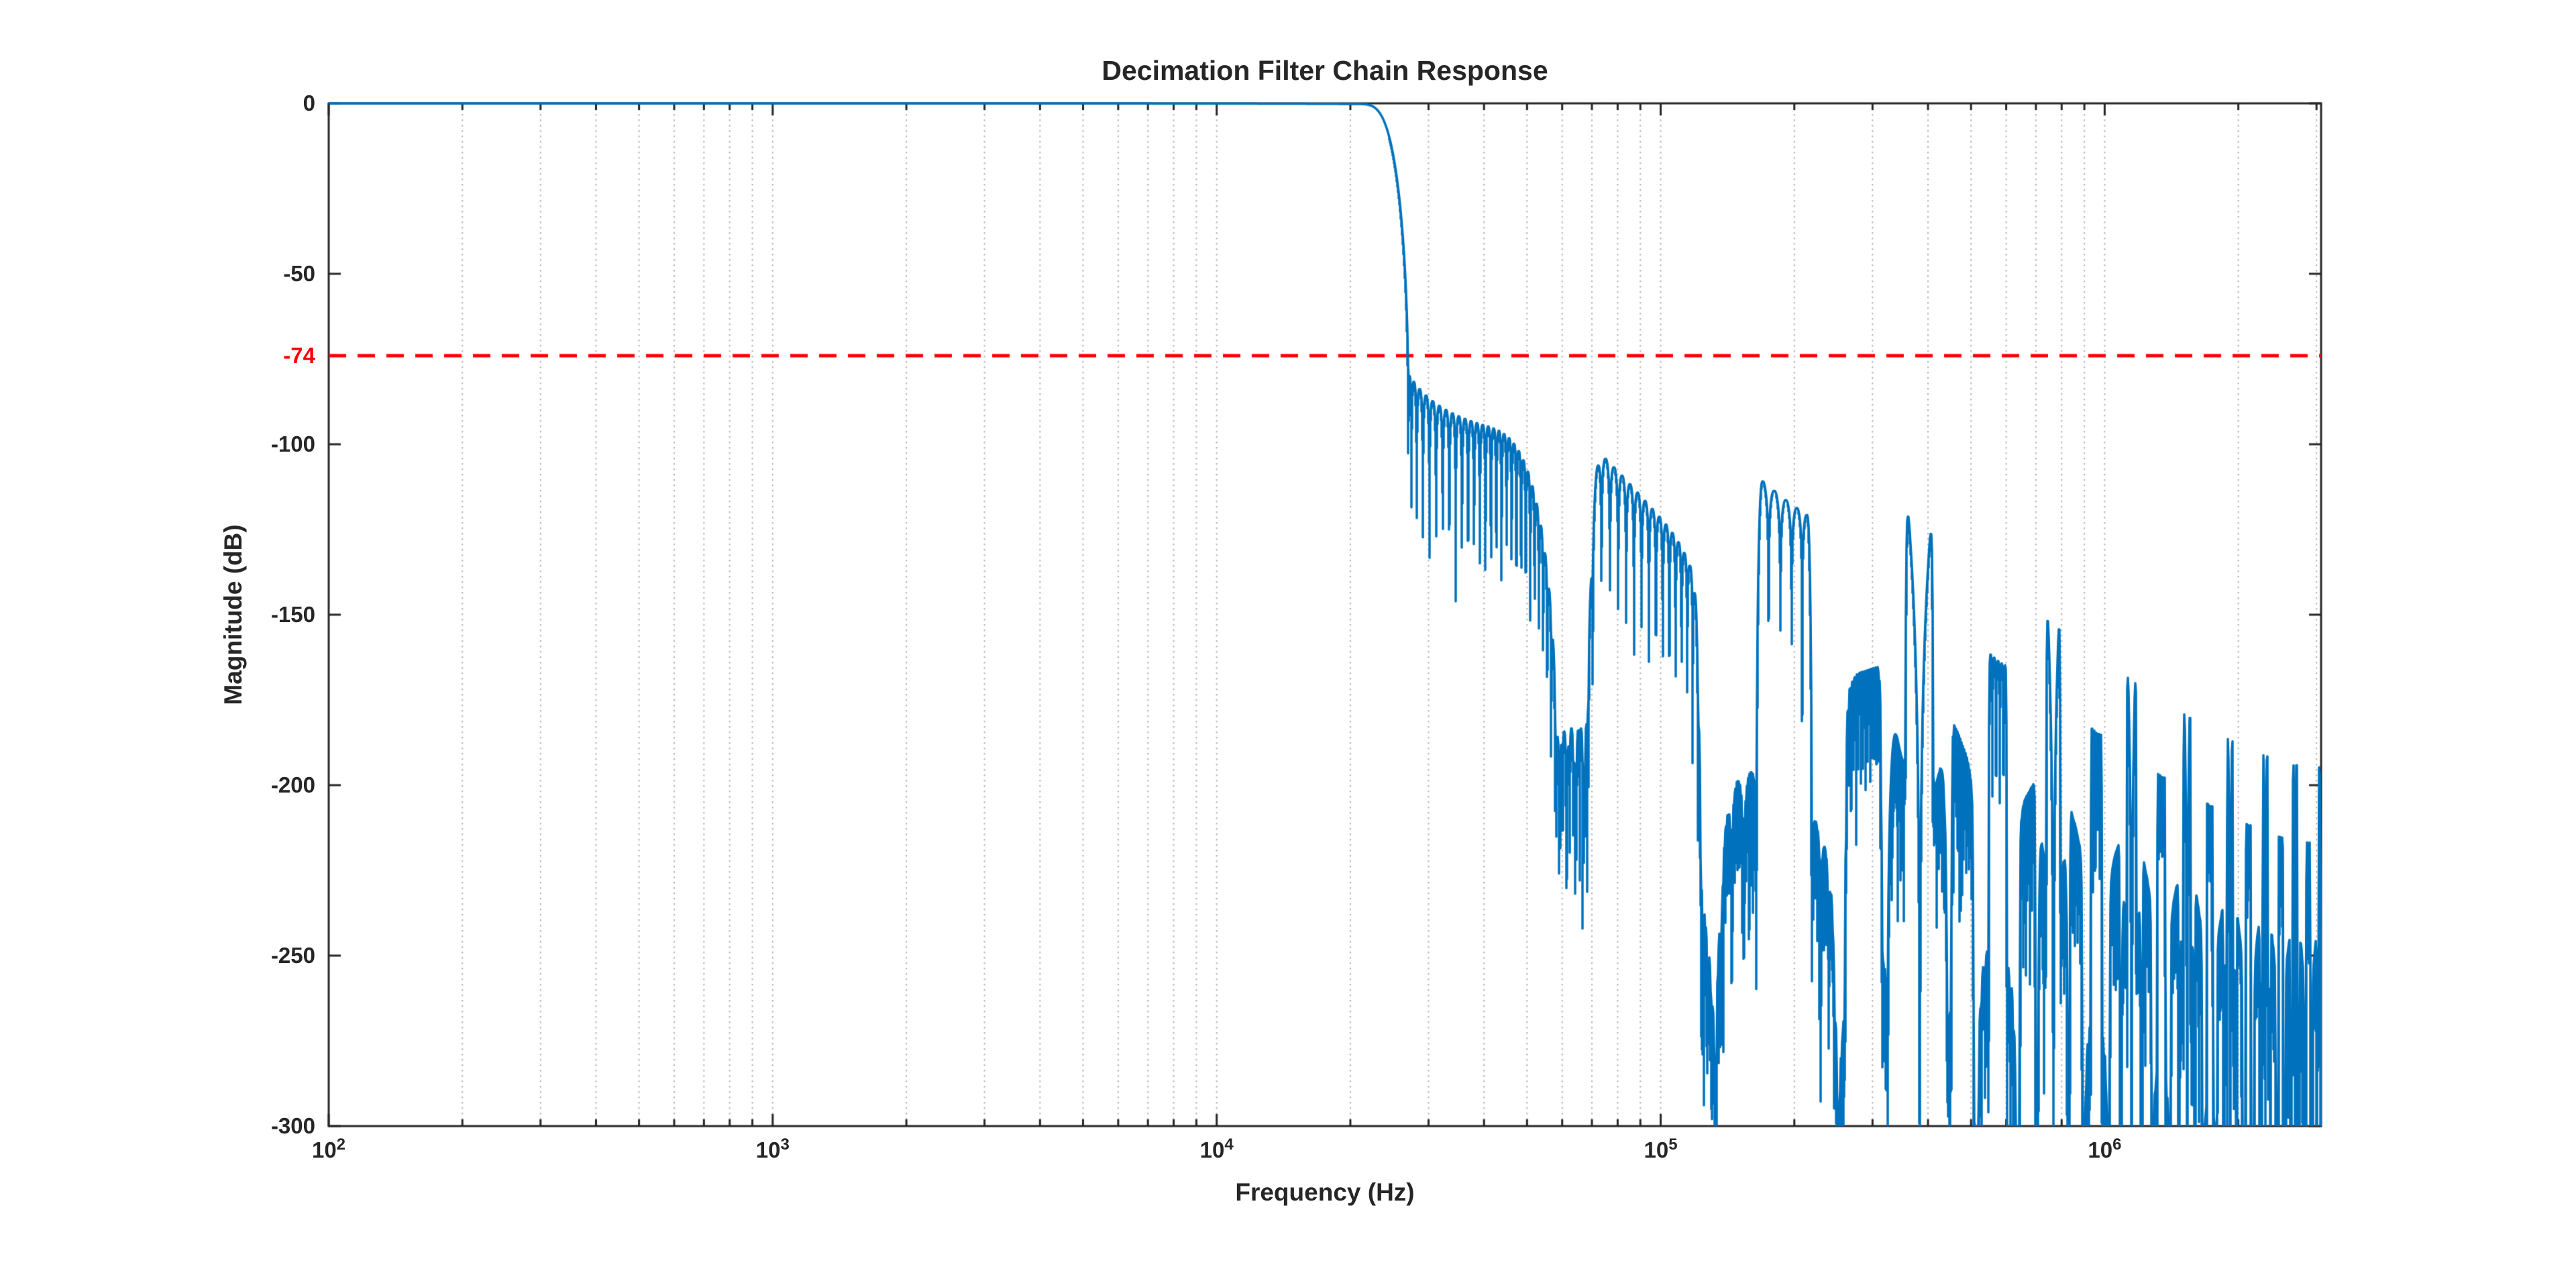  Describe the element at coordinates (772, 1148) in the screenshot. I see `x-tick-label: 10³` at that location.